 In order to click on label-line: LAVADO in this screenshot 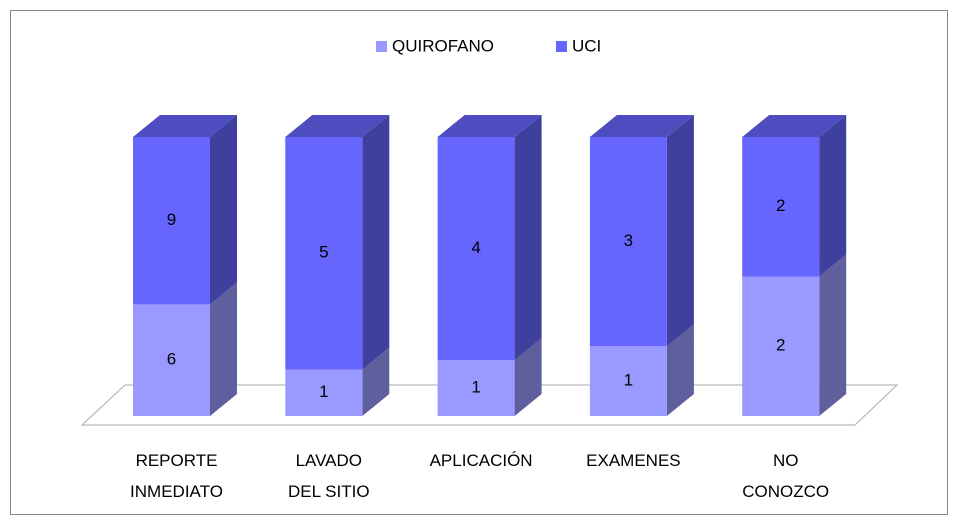, I will do `click(329, 460)`.